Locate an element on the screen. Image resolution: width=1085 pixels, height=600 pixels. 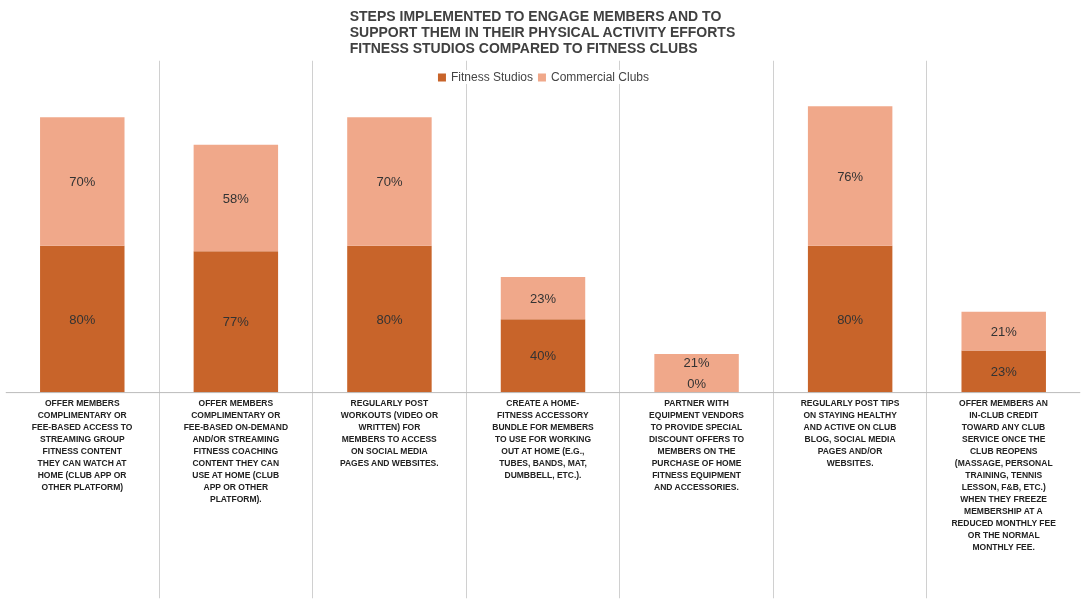
x-tick-label: REGULARLY POST WORKOUTS (VIDEO OR WRITTEN) FOR MEMBERS TO ACCESS ON SOCIAL MEDIA PAGES AND WEBSITES. is located at coordinates (389, 432).